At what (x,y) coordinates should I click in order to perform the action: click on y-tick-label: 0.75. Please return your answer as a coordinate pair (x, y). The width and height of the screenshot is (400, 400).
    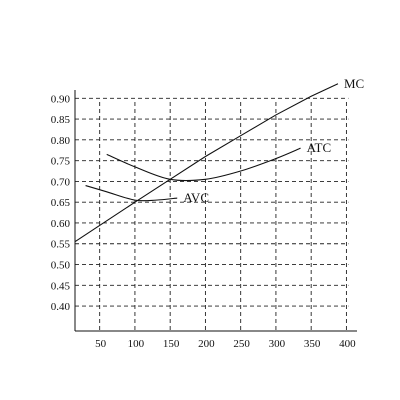
    Looking at the image, I should click on (61, 162).